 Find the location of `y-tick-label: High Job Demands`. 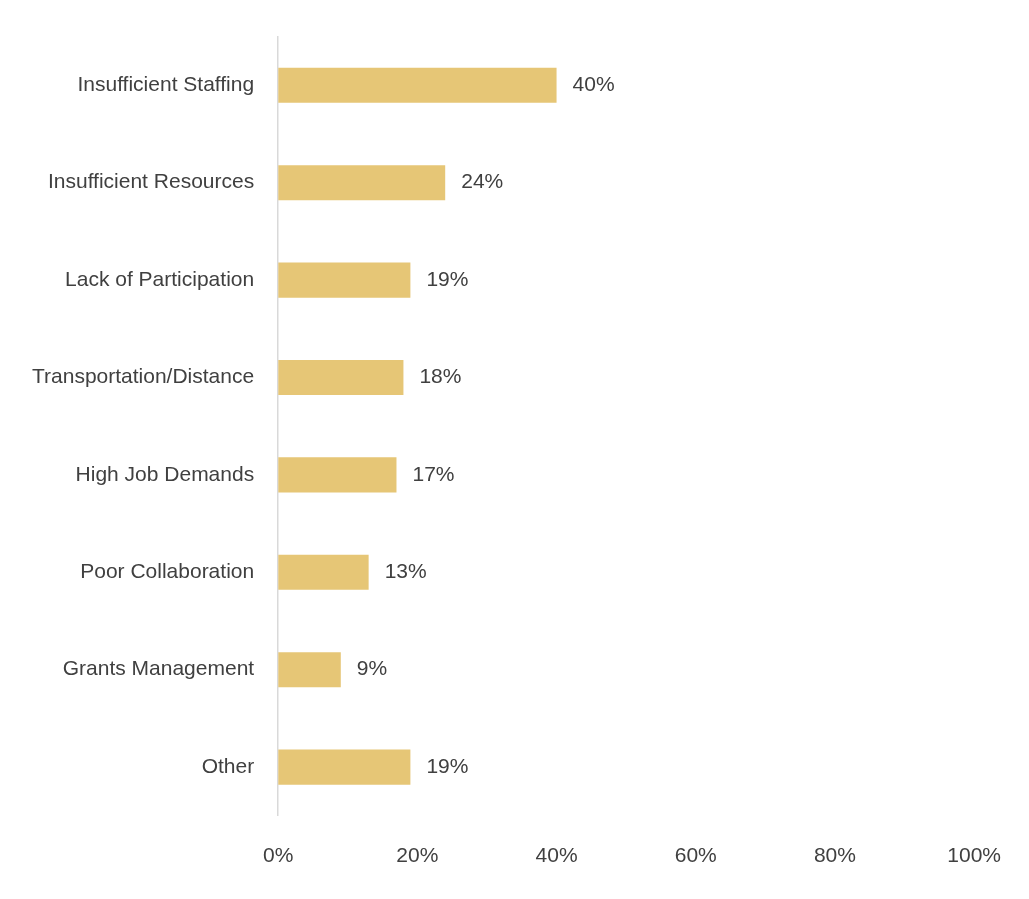

y-tick-label: High Job Demands is located at coordinates (165, 473).